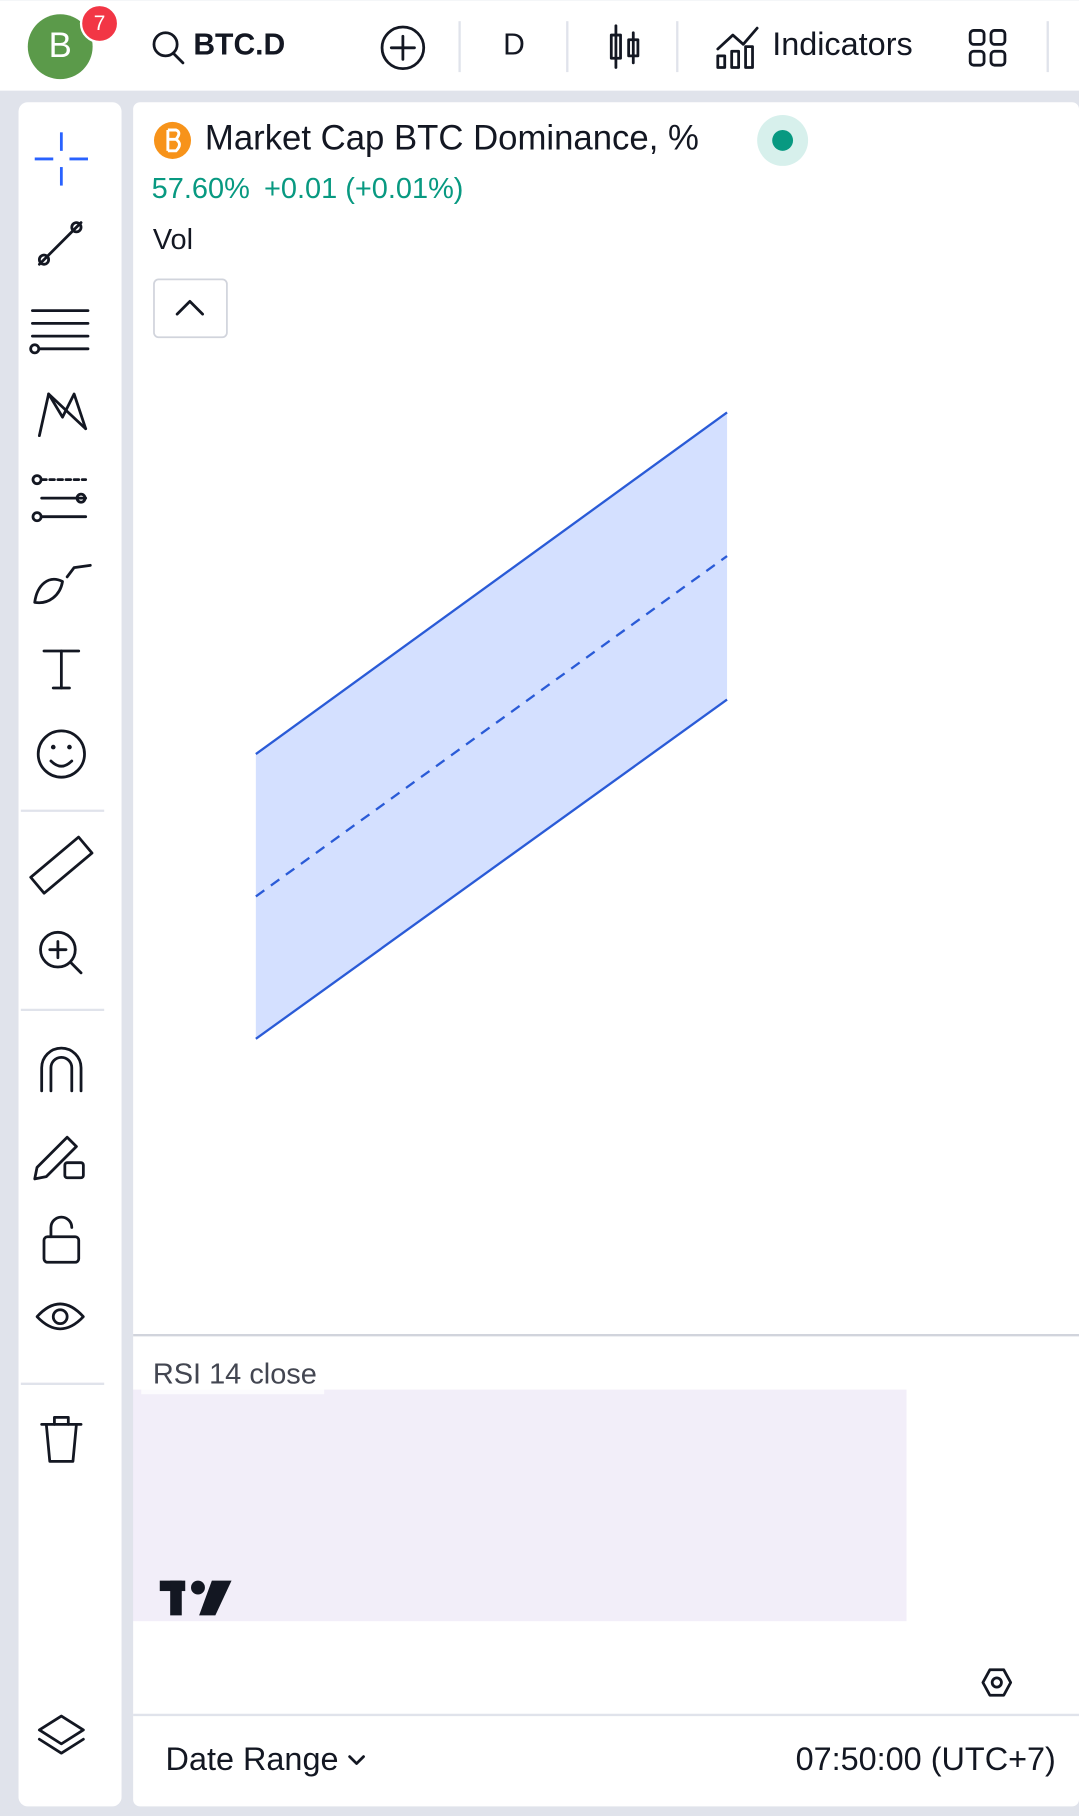 The width and height of the screenshot is (1079, 1816). Describe the element at coordinates (59, 1158) in the screenshot. I see `lock-drawings` at that location.